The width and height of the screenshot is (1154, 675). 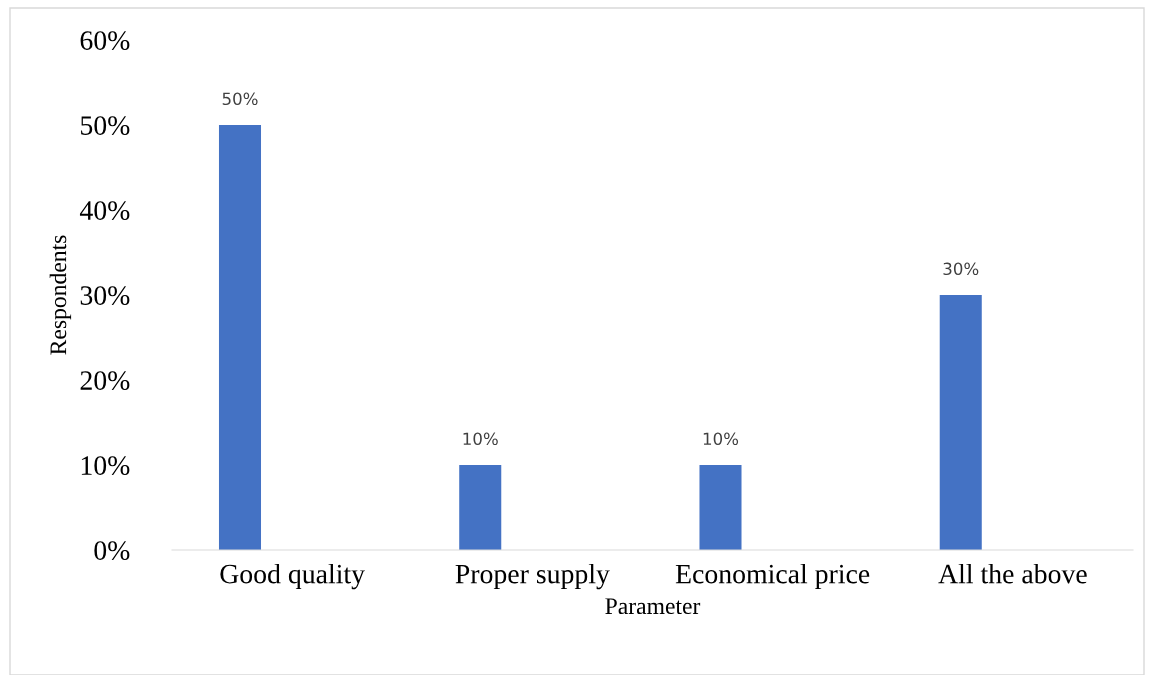 What do you see at coordinates (961, 269) in the screenshot?
I see `data-label: 30%` at bounding box center [961, 269].